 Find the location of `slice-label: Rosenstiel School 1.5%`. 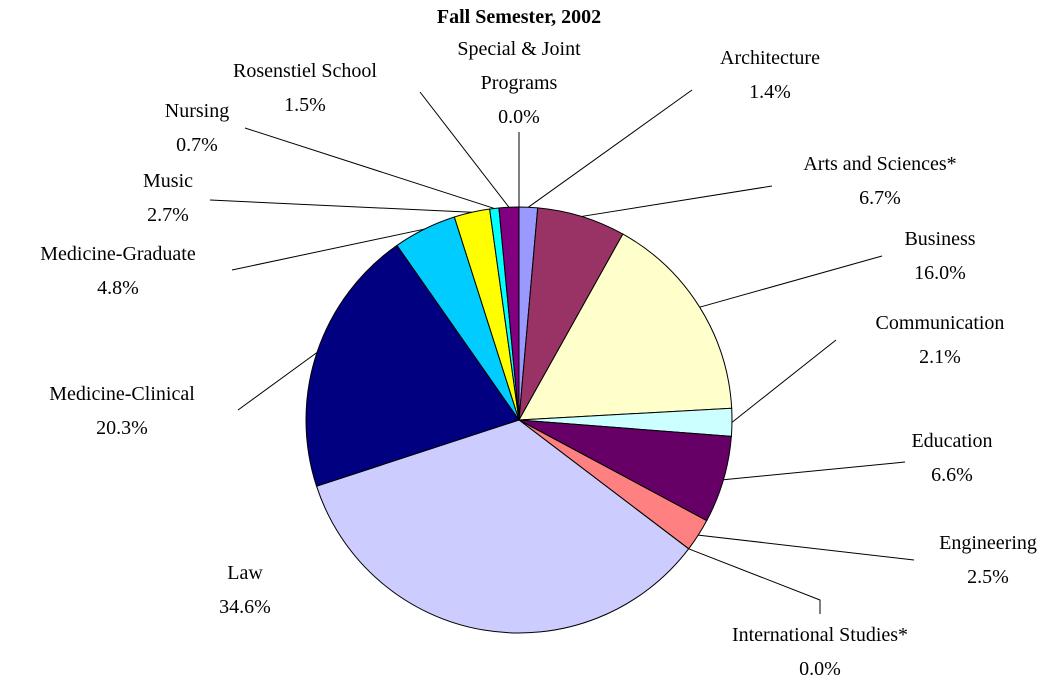

slice-label: Rosenstiel School 1.5% is located at coordinates (305, 88).